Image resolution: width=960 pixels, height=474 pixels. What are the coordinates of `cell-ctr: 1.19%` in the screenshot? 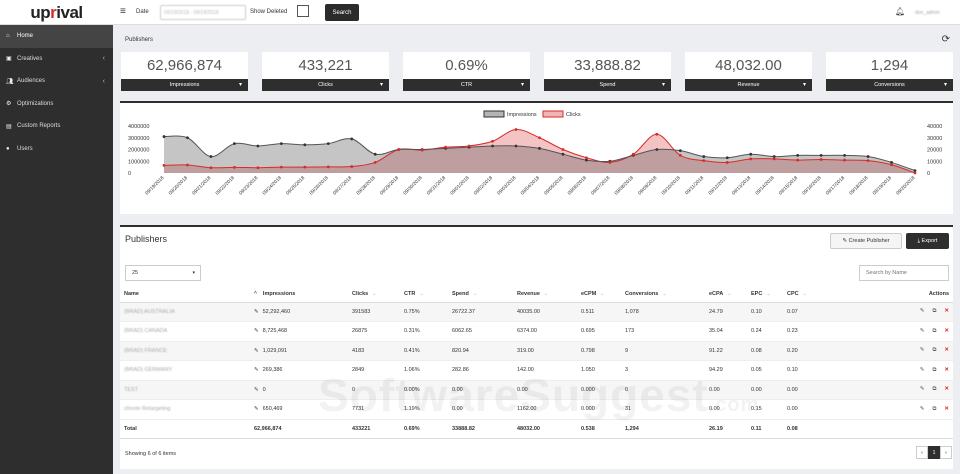 It's located at (424, 409).